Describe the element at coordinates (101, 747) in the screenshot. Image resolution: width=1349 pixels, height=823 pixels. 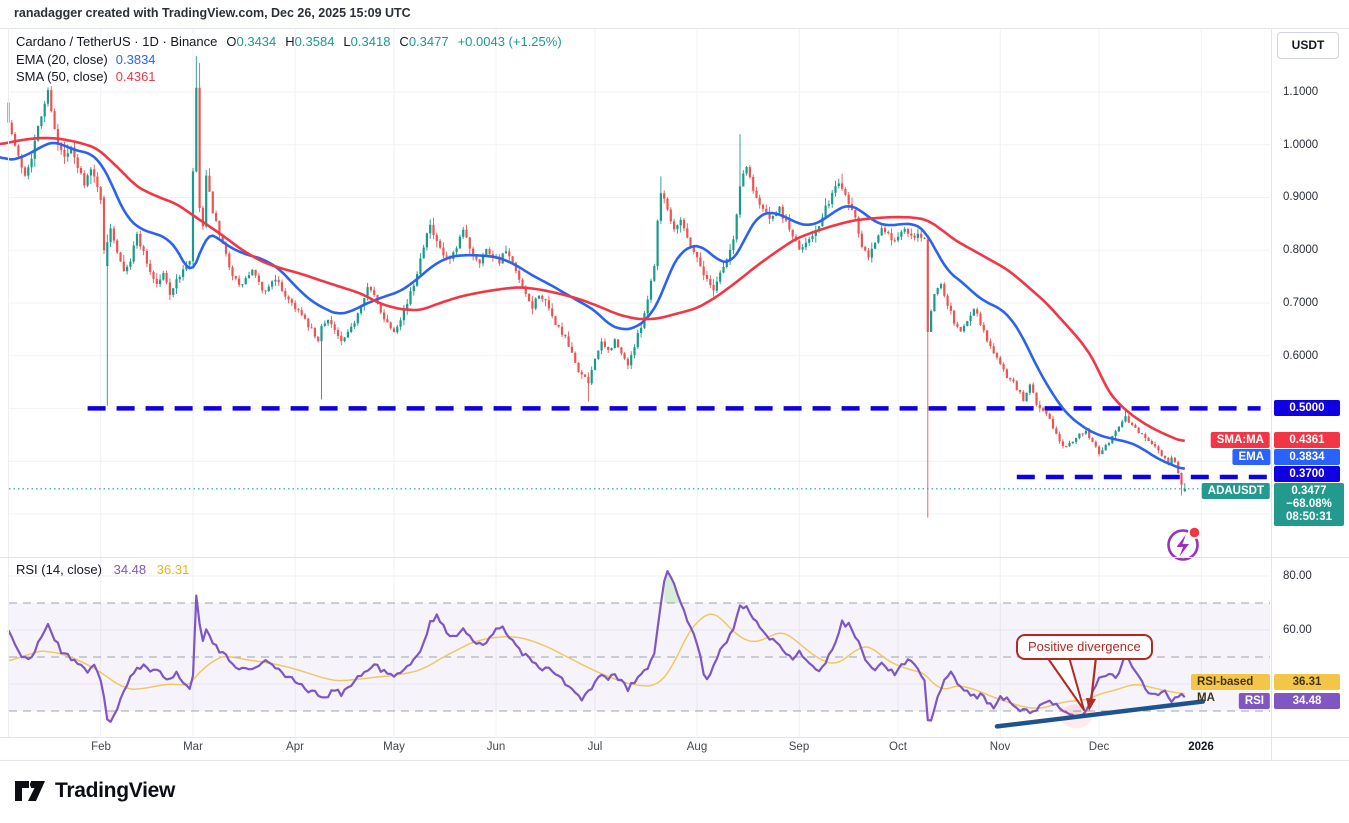
I see `time-label: Feb` at that location.